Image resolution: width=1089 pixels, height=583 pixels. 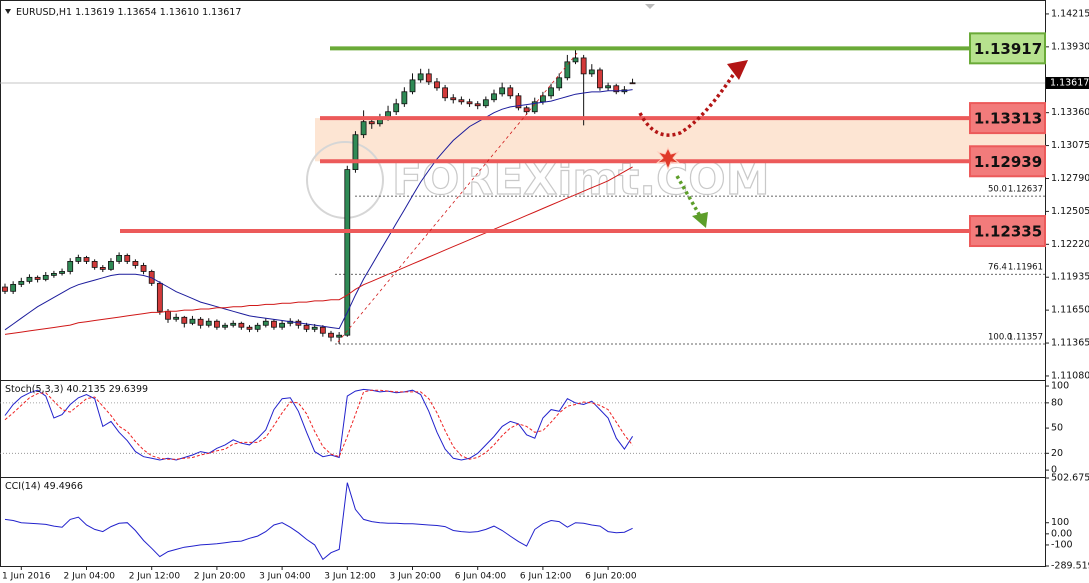 I want to click on y-tick-label: -100, so click(x=1062, y=544).